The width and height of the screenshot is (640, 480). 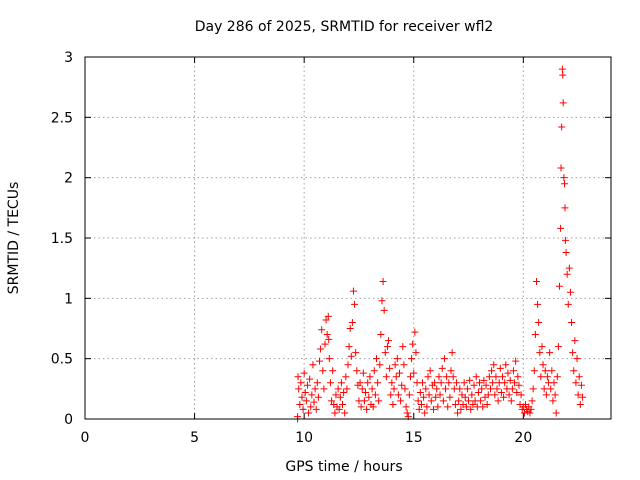 What do you see at coordinates (62, 239) in the screenshot?
I see `y-tick-label: 1.5` at bounding box center [62, 239].